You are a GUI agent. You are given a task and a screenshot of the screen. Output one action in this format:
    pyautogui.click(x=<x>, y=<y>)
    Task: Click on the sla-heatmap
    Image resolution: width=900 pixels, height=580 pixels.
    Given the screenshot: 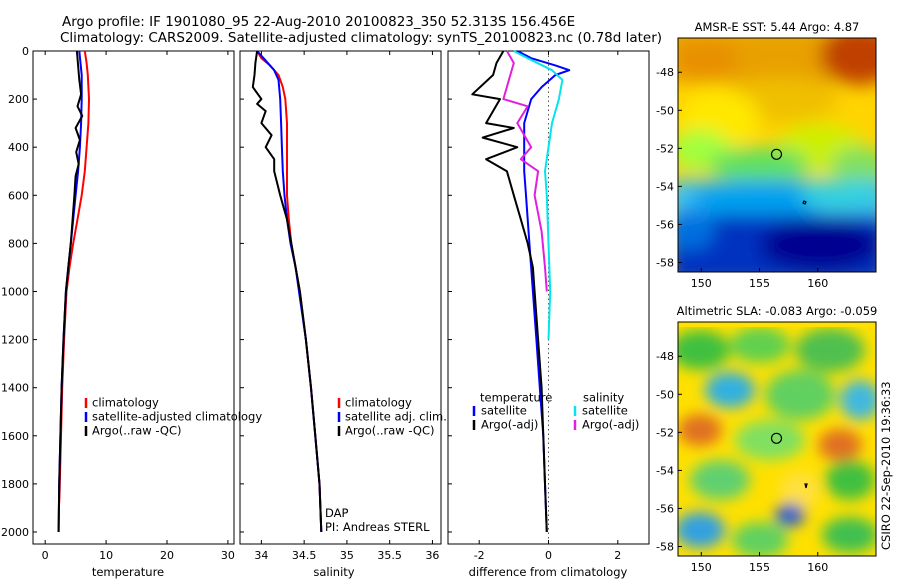 What is the action you would take?
    pyautogui.click(x=777, y=439)
    